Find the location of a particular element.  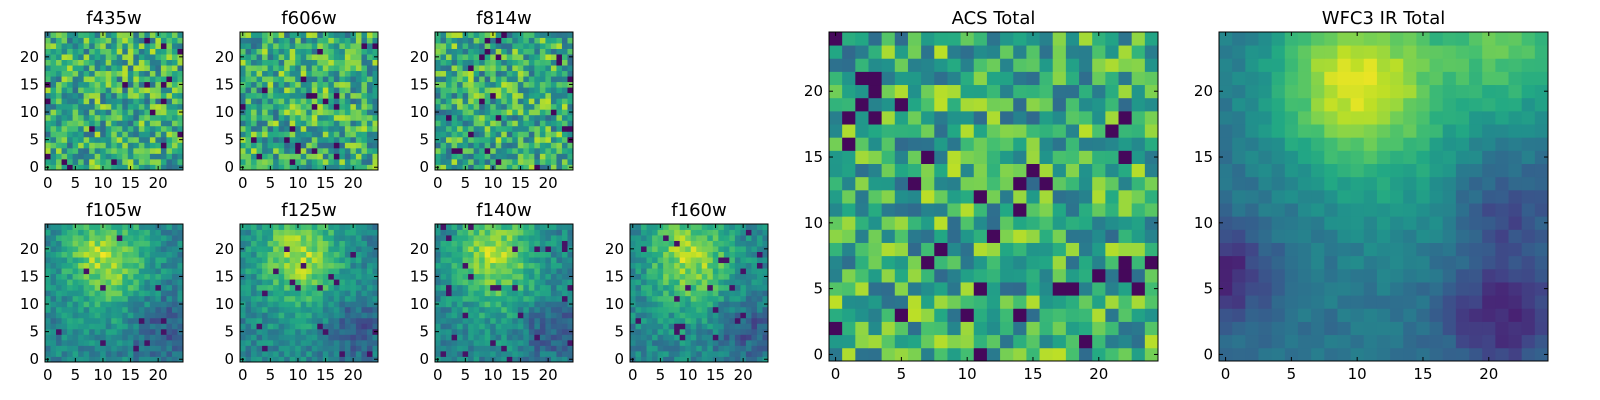

panel-title: f125w is located at coordinates (308, 210).